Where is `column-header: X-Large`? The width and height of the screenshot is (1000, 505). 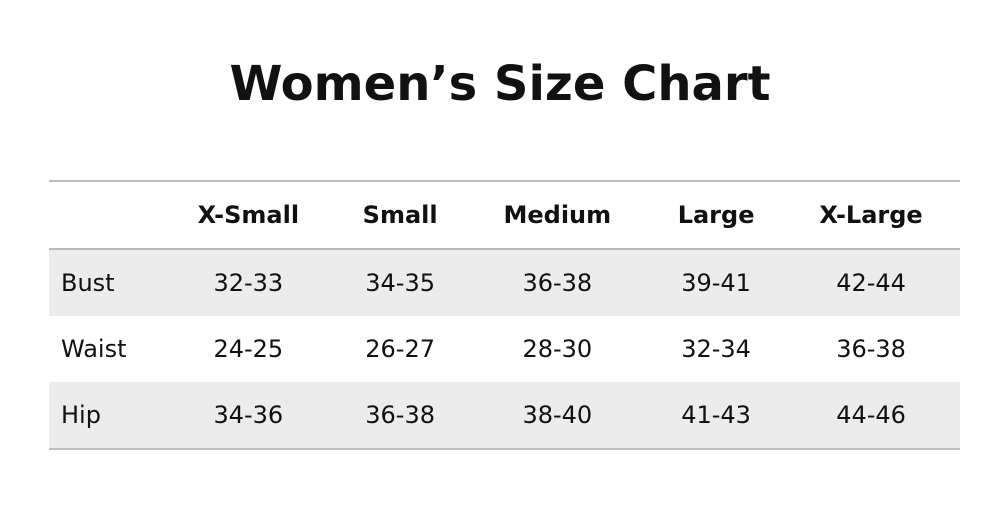 column-header: X-Large is located at coordinates (871, 215).